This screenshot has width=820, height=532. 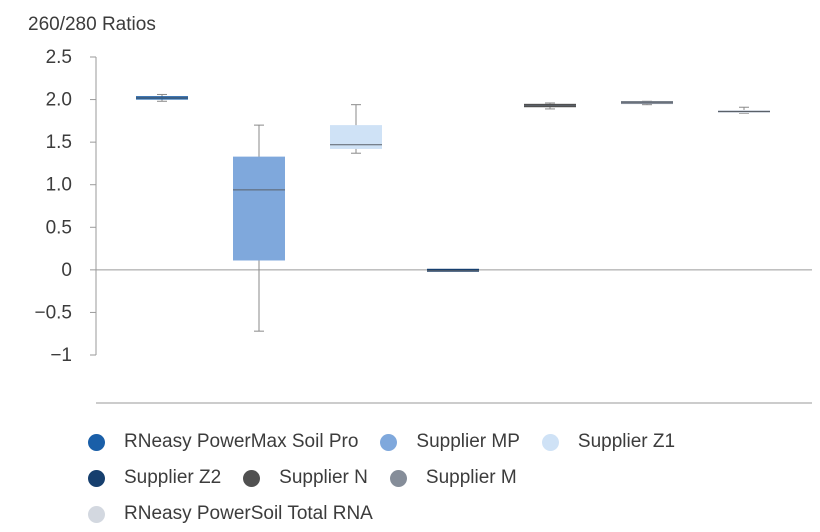 I want to click on legend-row: Supplier Z2 Supplier N Supplier M, so click(x=448, y=478).